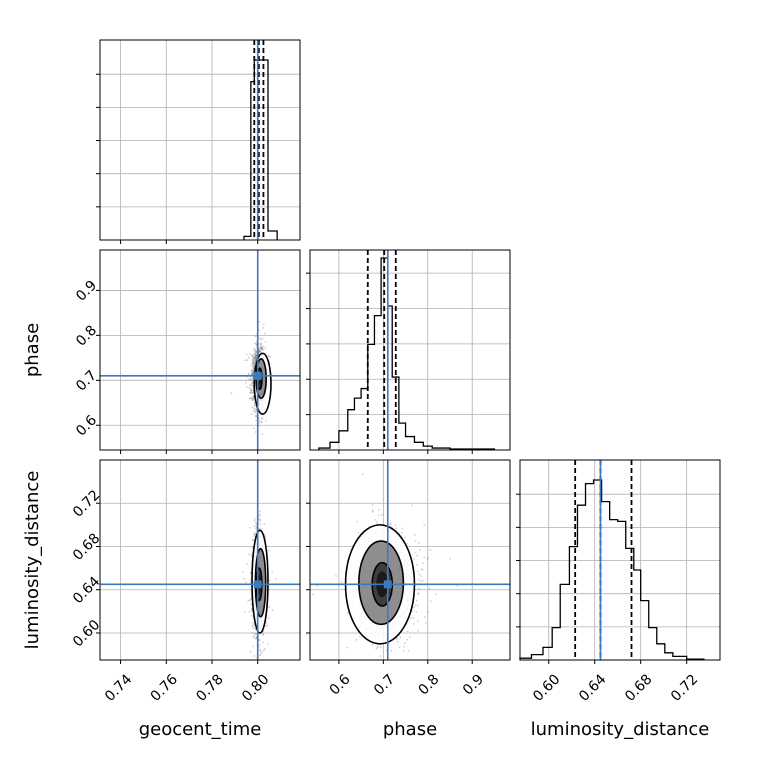  What do you see at coordinates (684, 687) in the screenshot?
I see `x-tick-label-luminosity-distance: 0.72` at bounding box center [684, 687].